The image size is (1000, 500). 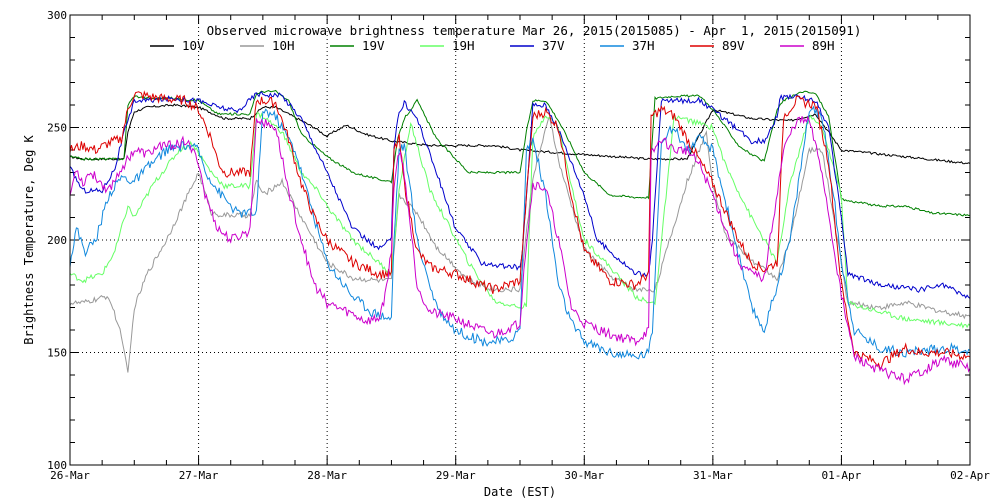 What do you see at coordinates (57, 128) in the screenshot?
I see `y-tick-label: 250` at bounding box center [57, 128].